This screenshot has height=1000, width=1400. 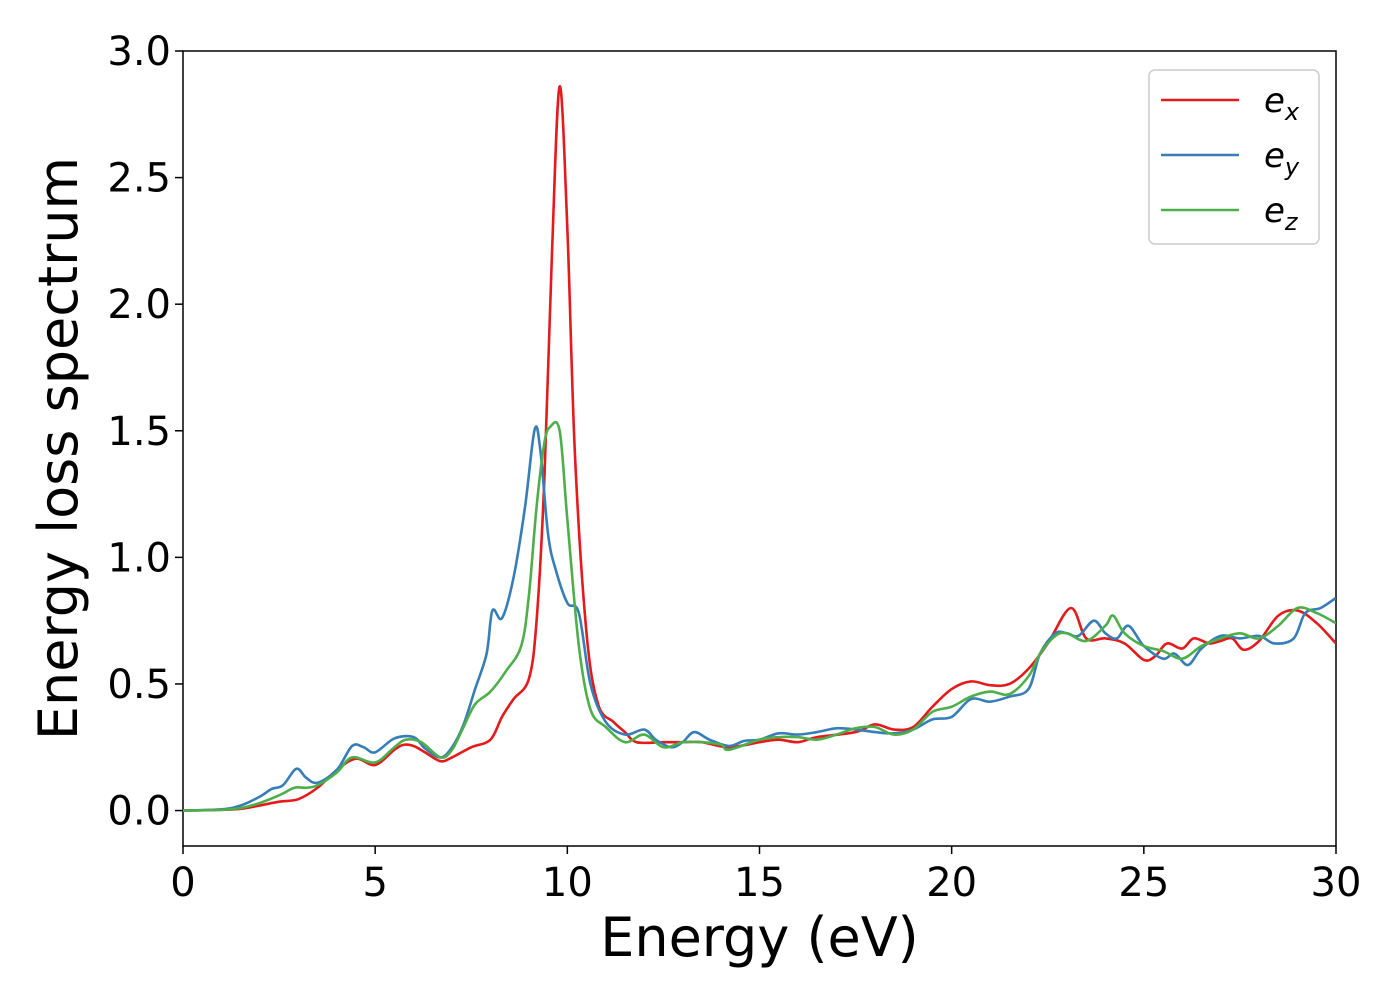 What do you see at coordinates (139, 558) in the screenshot?
I see `y-tick-label: 1.0` at bounding box center [139, 558].